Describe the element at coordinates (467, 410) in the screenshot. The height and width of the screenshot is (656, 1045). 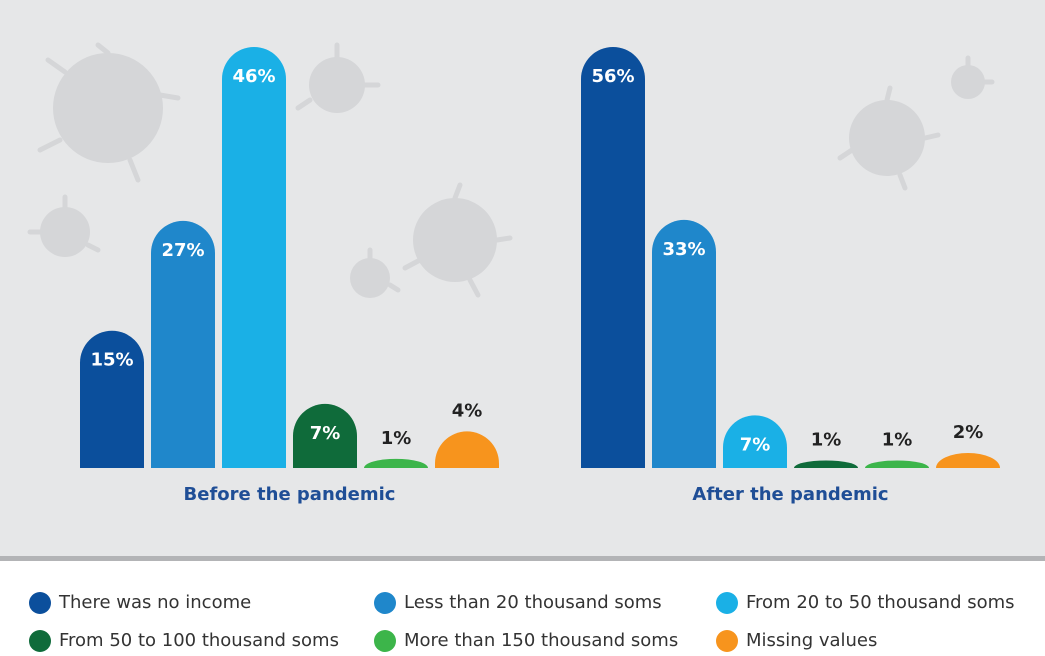
I see `value-label: 4%` at that location.